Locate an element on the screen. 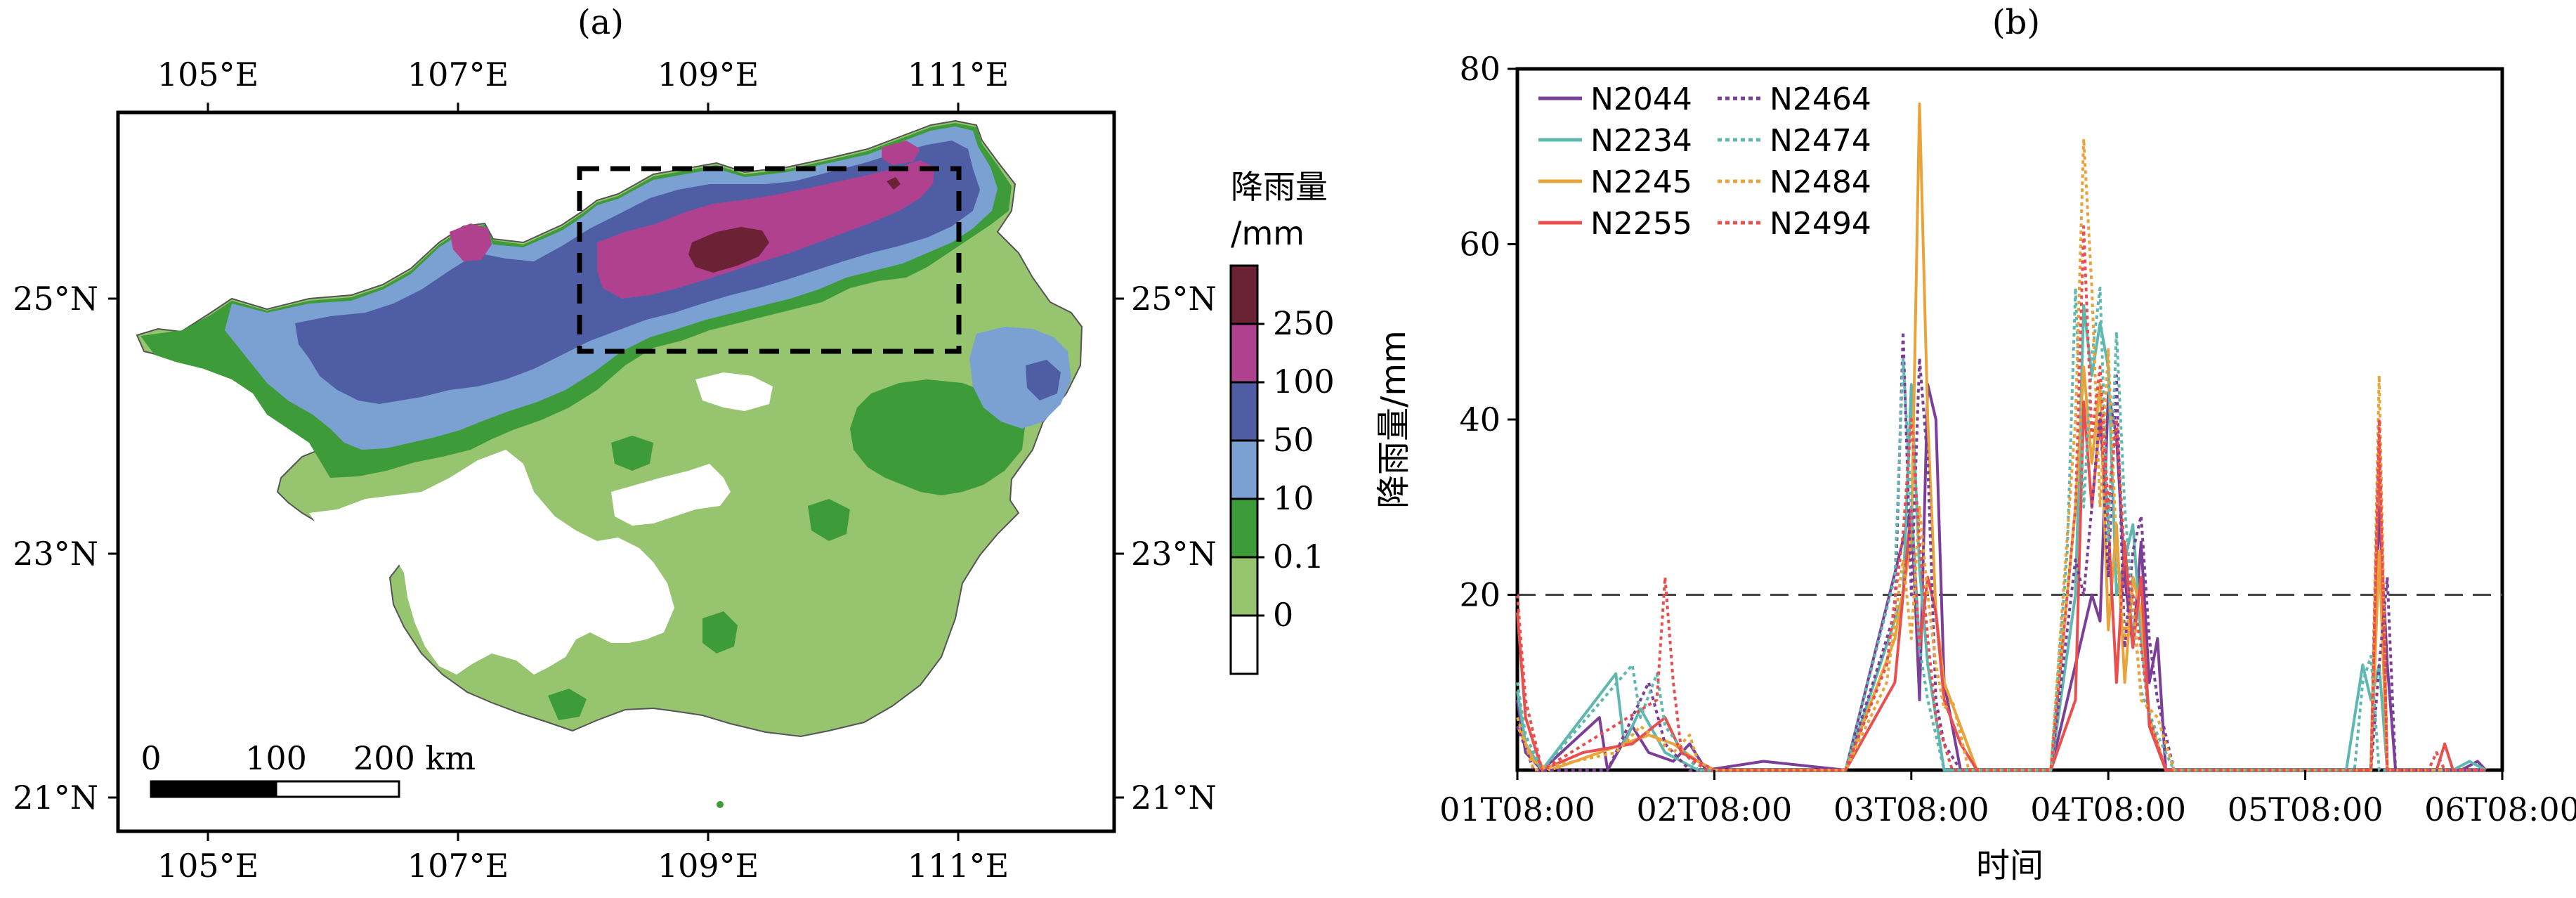 The image size is (2576, 898). lon-tick-top-105: 105°E is located at coordinates (208, 75).